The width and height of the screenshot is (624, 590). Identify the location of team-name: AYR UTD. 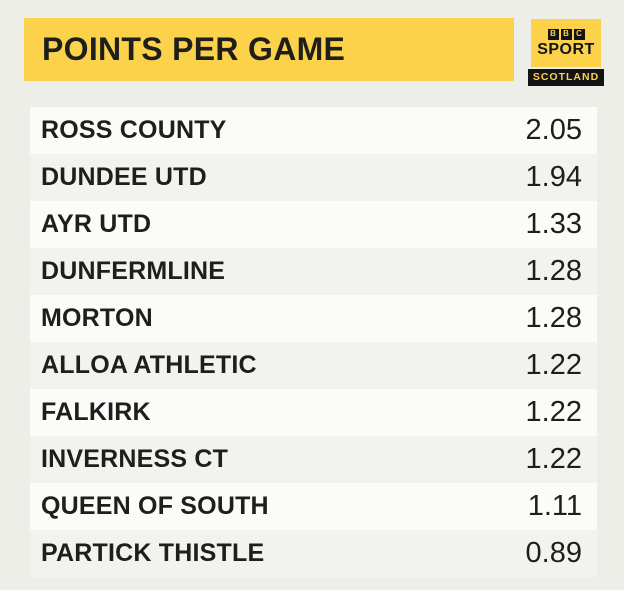
(96, 224).